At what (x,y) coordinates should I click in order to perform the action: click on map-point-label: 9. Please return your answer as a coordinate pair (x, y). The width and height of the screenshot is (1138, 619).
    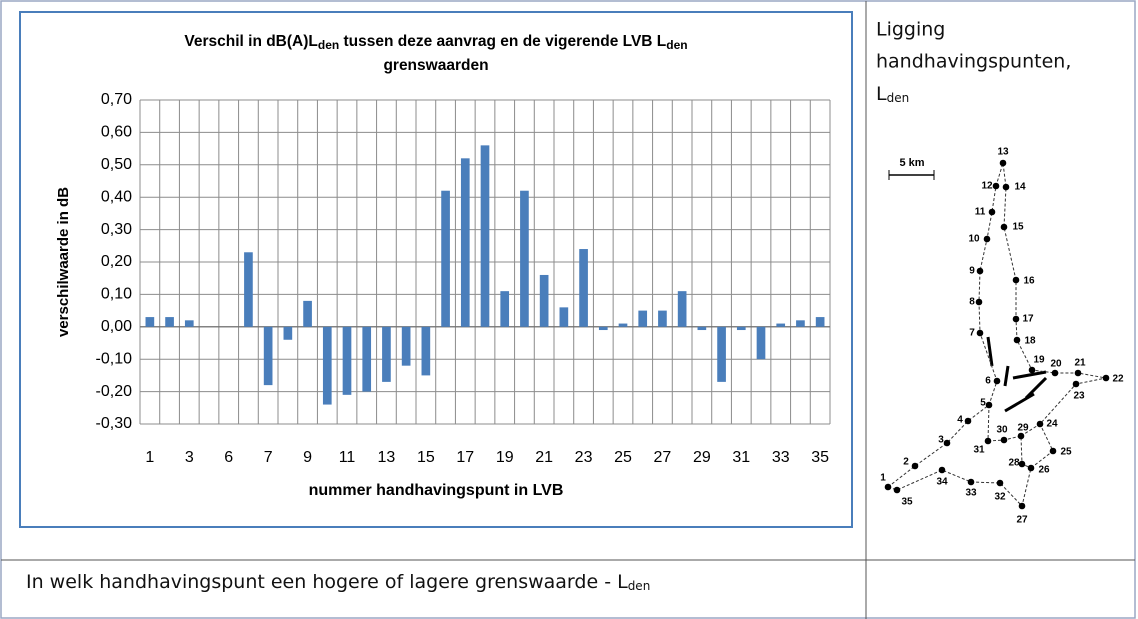
    Looking at the image, I should click on (972, 271).